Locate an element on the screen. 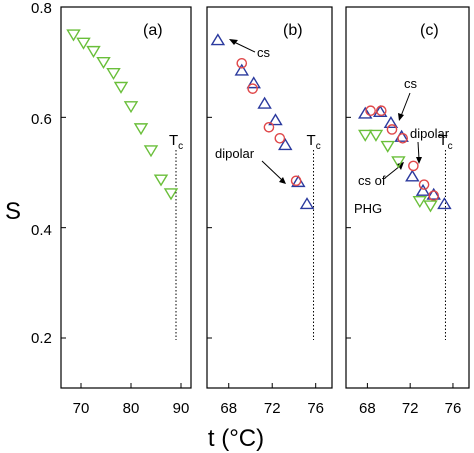 The image size is (474, 453). y-tick-label: 0.4 is located at coordinates (41, 230).